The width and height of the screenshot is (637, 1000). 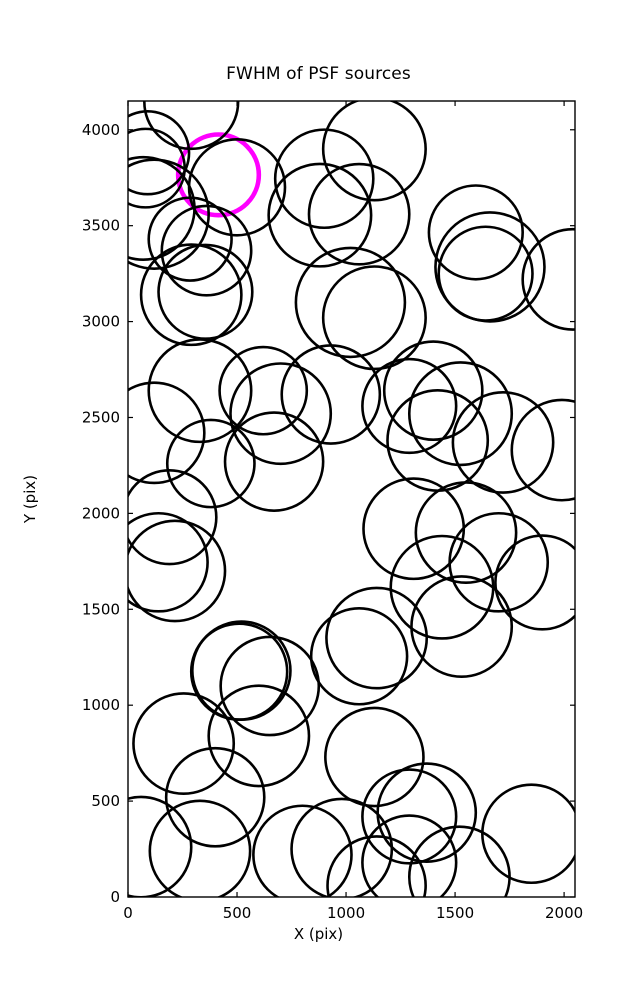 I want to click on y-tick-label: 4000, so click(x=101, y=130).